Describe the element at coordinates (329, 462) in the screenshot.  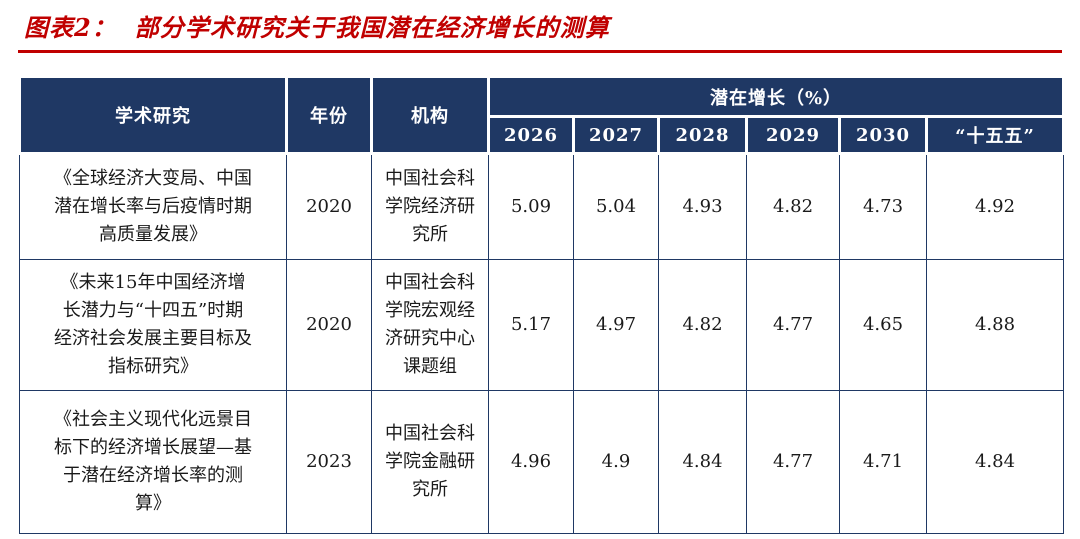
I see `year-cell: 2023` at that location.